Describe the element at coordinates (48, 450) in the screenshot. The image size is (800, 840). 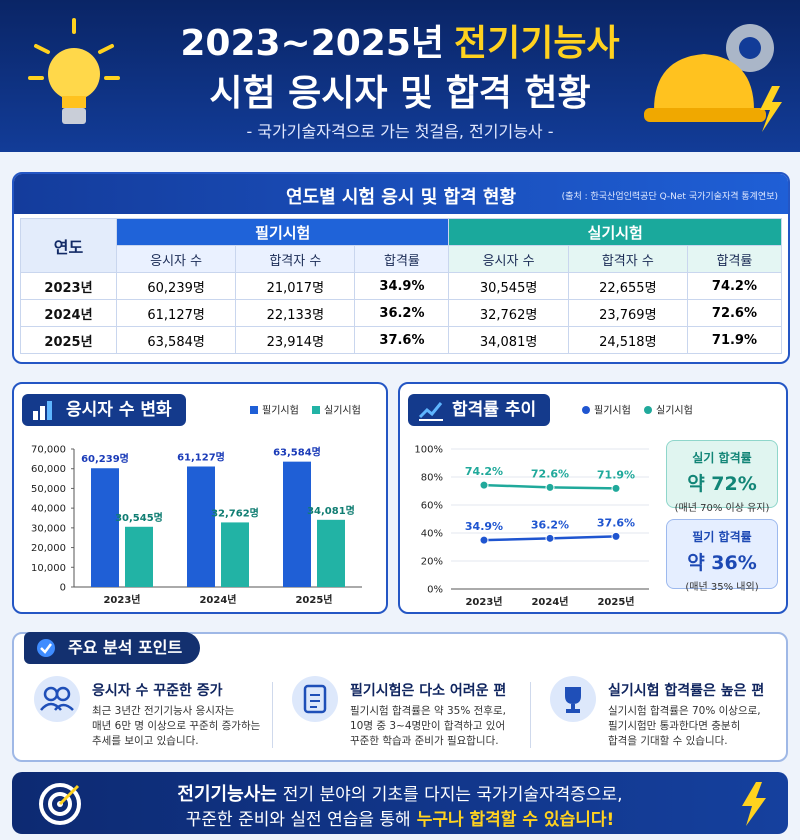
I see `y-tick-label: 70,000` at that location.